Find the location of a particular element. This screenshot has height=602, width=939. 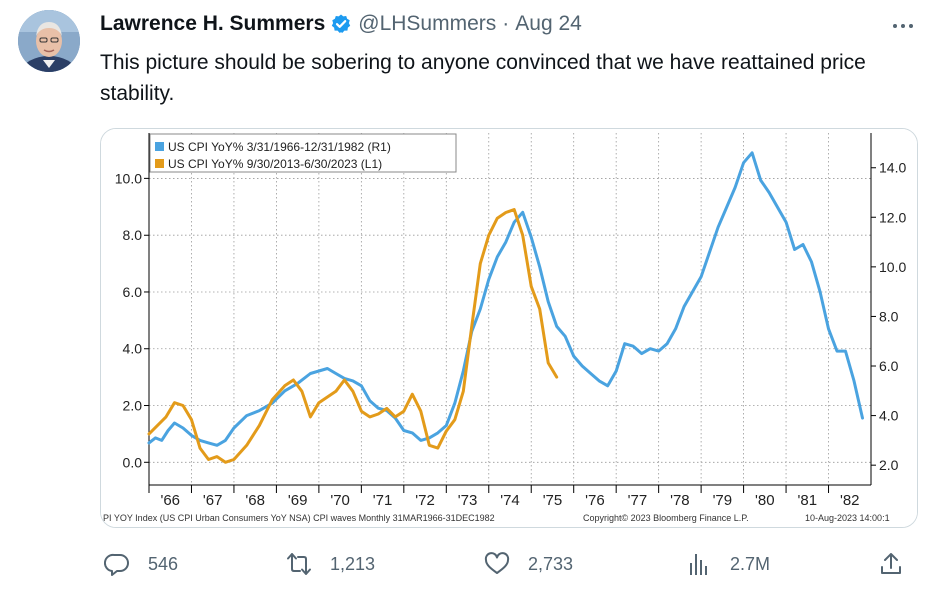

right-tick-label: 8.0 is located at coordinates (889, 316).